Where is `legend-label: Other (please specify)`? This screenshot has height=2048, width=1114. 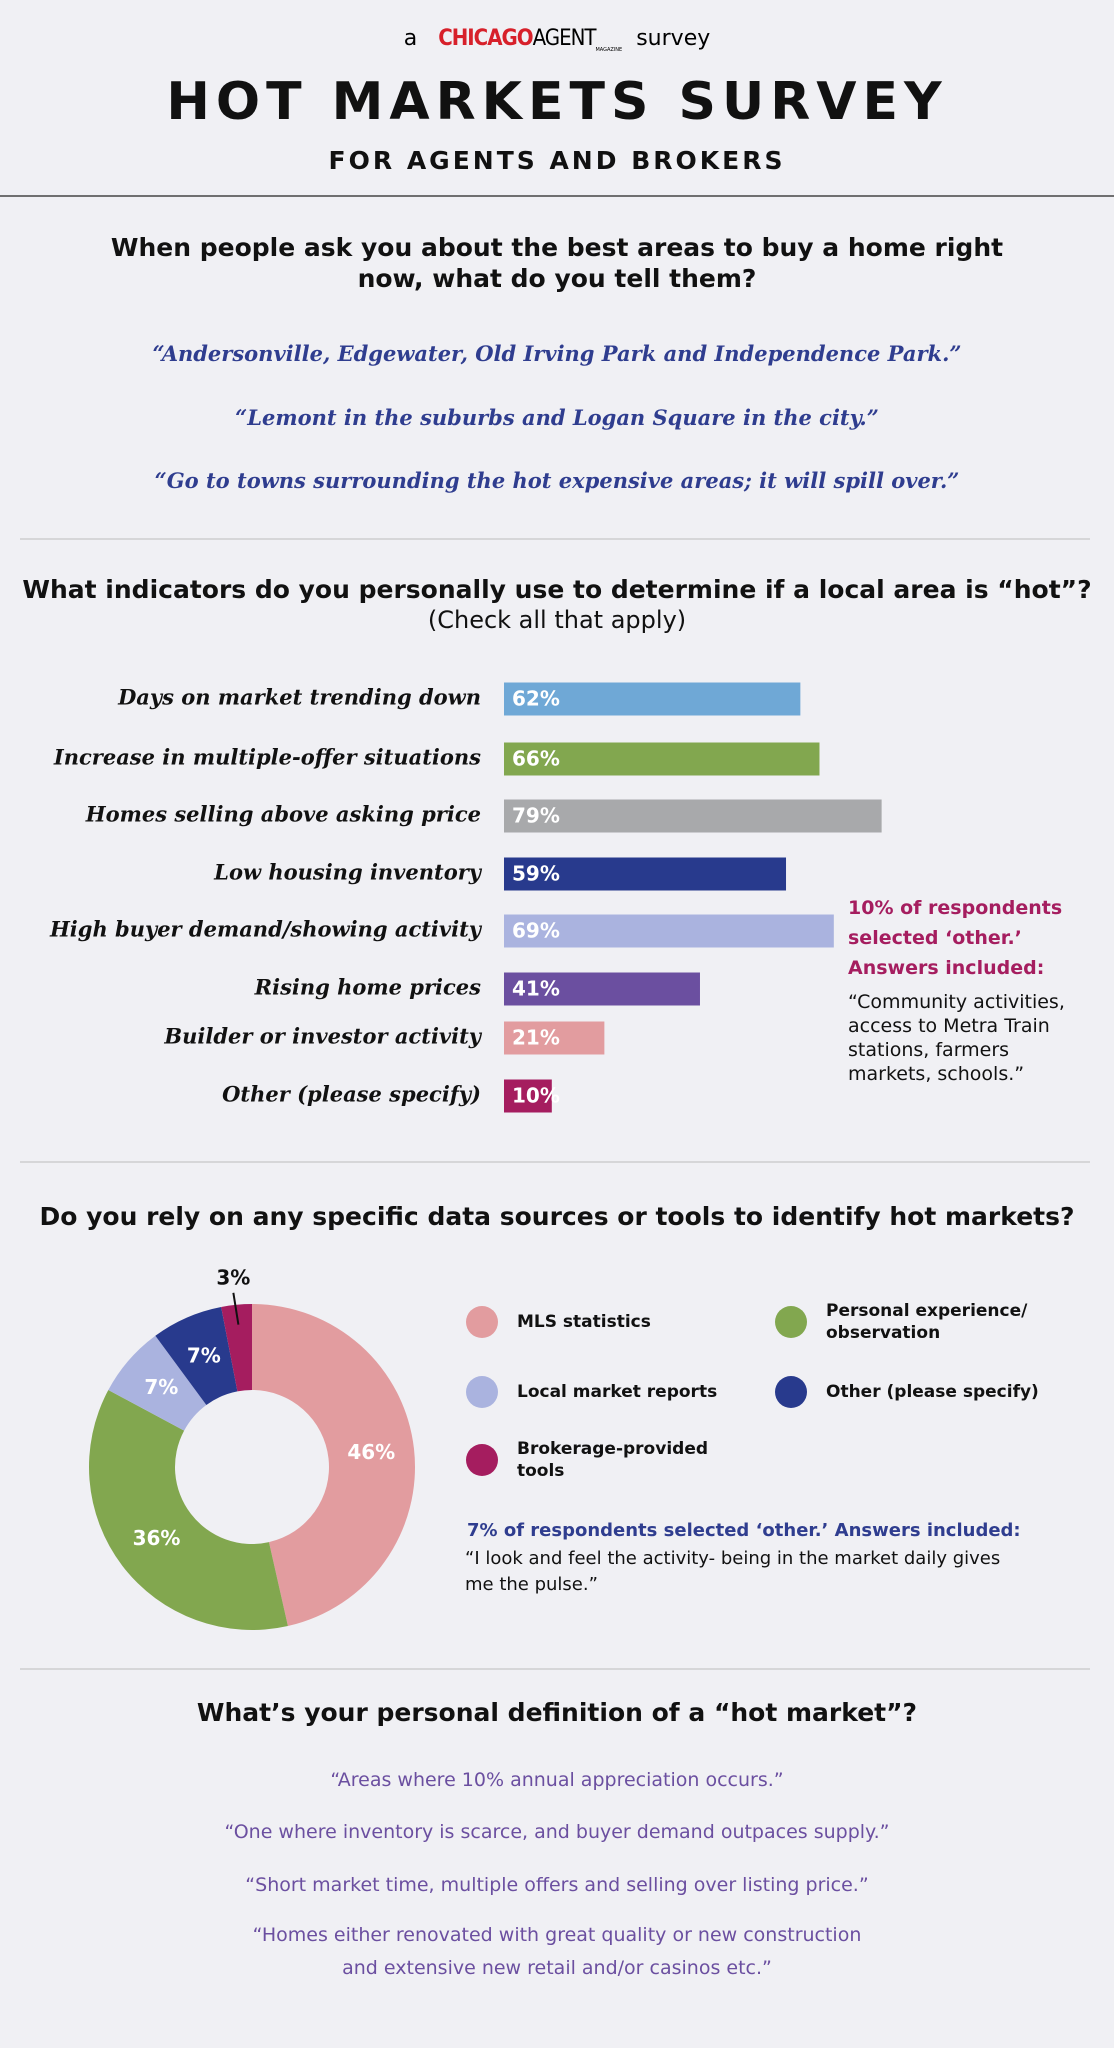 legend-label: Other (please specify) is located at coordinates (932, 1392).